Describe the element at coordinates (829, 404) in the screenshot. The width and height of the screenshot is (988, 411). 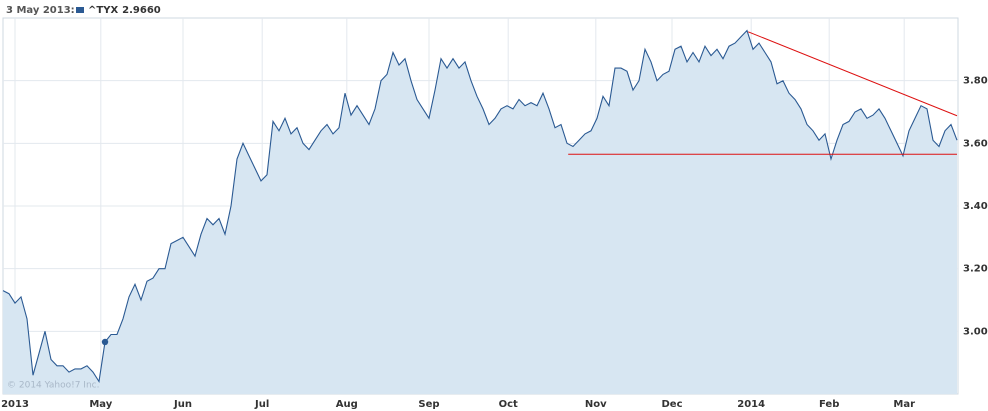
I see `x-tick-label: Feb` at that location.